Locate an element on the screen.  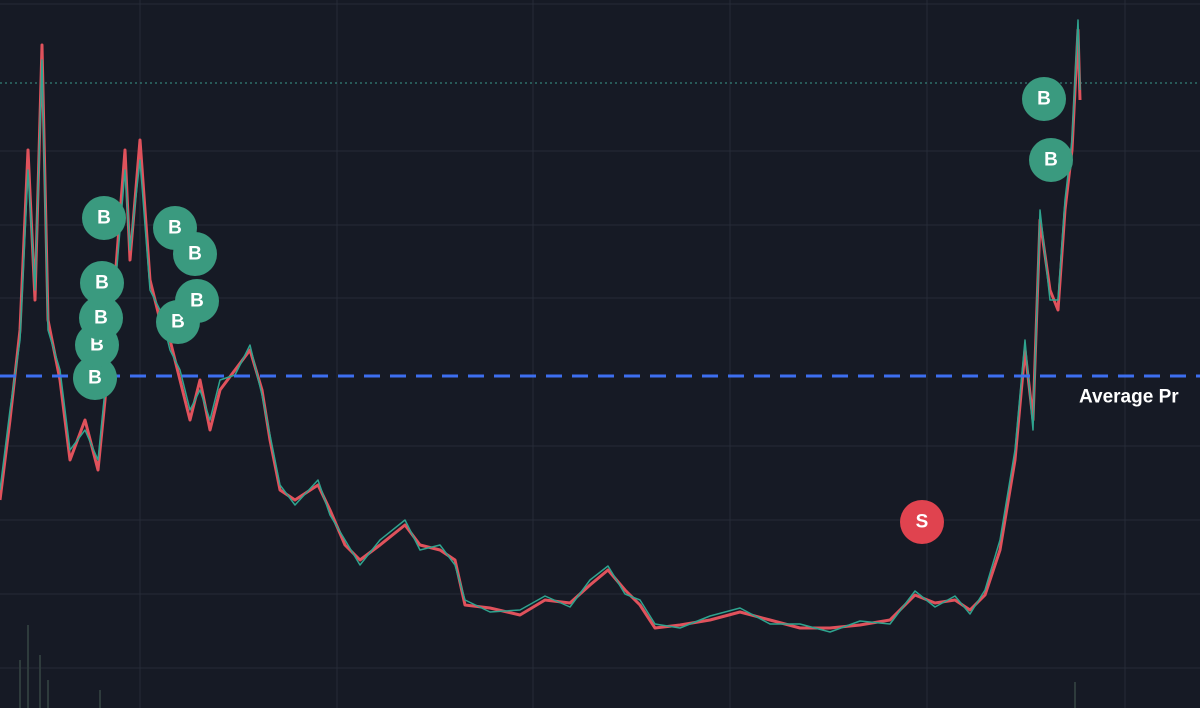
marker-label: S is located at coordinates (922, 522).